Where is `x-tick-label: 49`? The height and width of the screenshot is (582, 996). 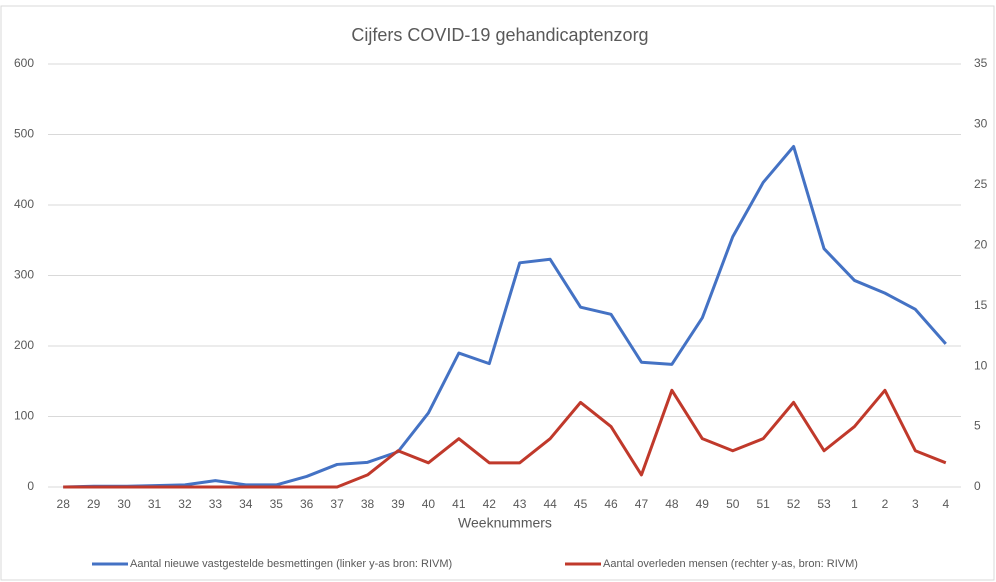
x-tick-label: 49 is located at coordinates (703, 504).